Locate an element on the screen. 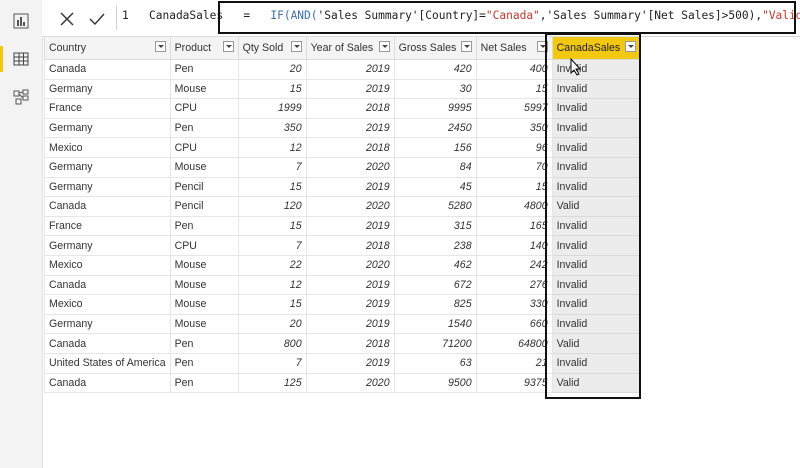  table-cell: 242 is located at coordinates (514, 265).